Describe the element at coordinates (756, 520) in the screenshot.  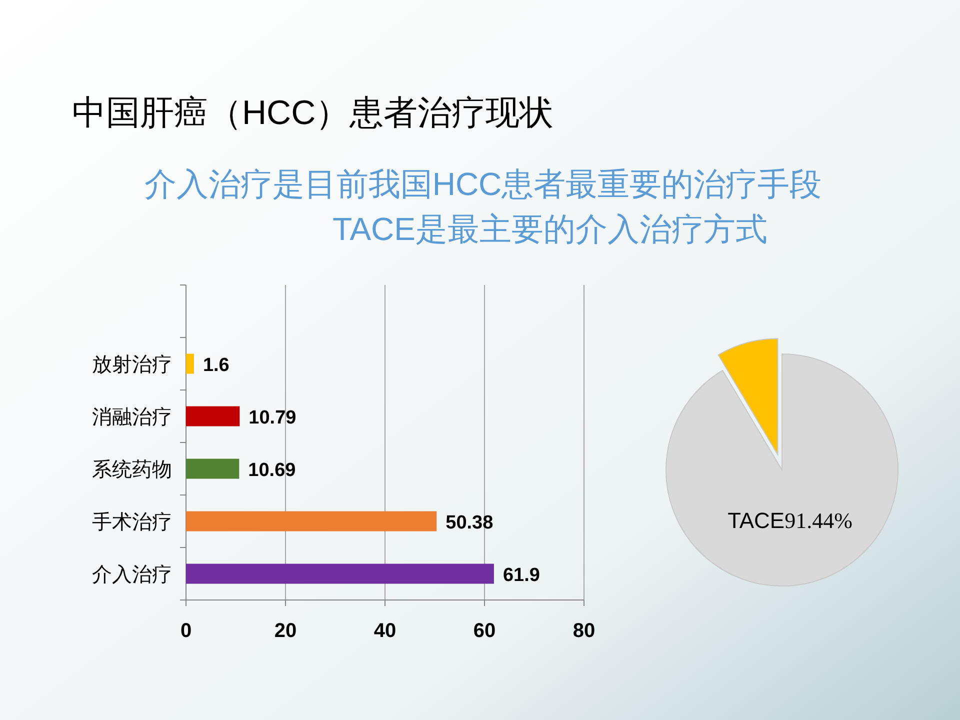
I see `slice-label: TACE` at that location.